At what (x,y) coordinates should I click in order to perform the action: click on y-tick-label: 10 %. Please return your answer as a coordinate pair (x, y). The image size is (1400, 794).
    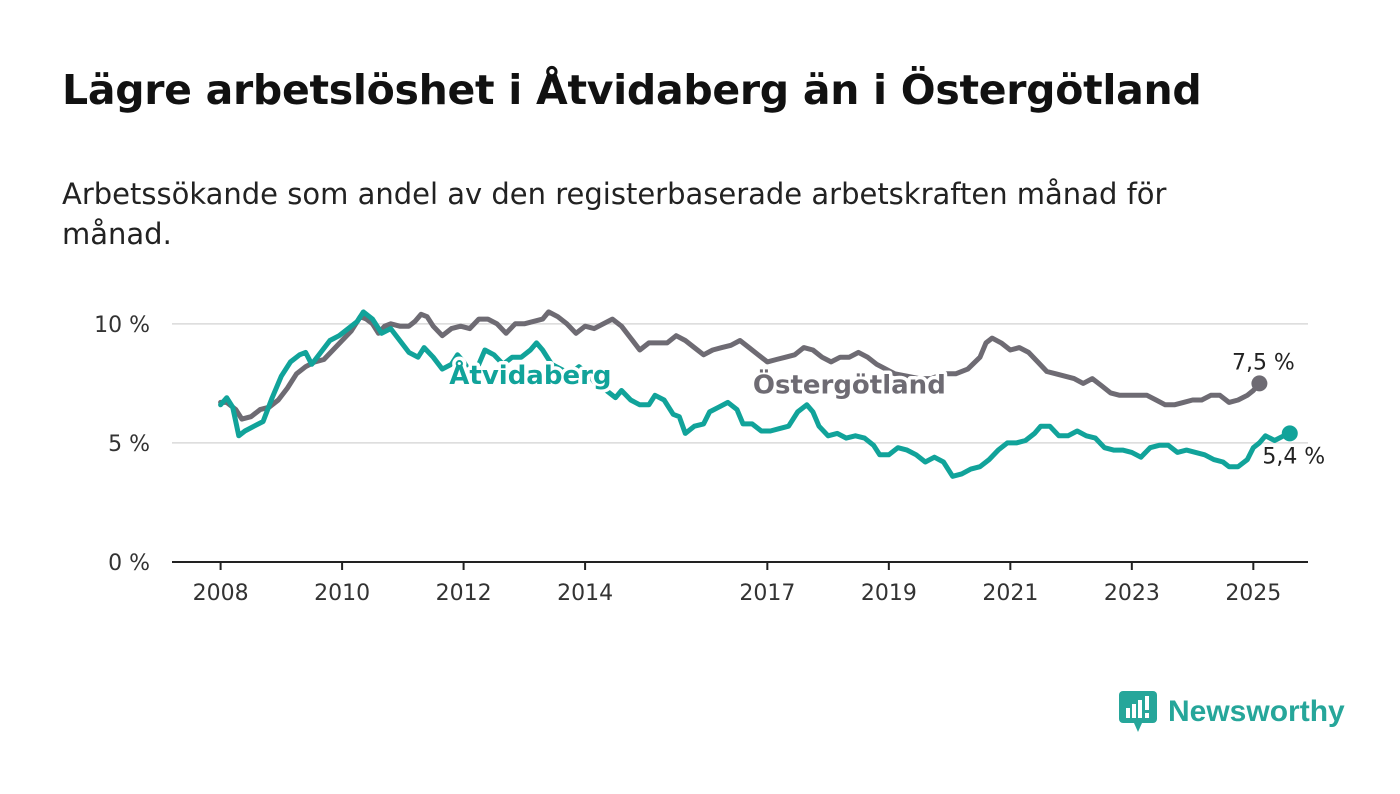
    Looking at the image, I should click on (122, 325).